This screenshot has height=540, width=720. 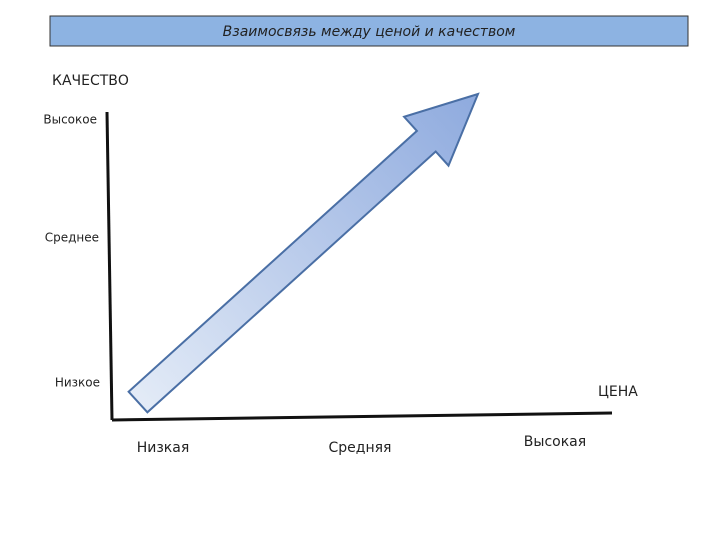 I want to click on title: Взаимосвязь между ценой и качеством, so click(x=369, y=32).